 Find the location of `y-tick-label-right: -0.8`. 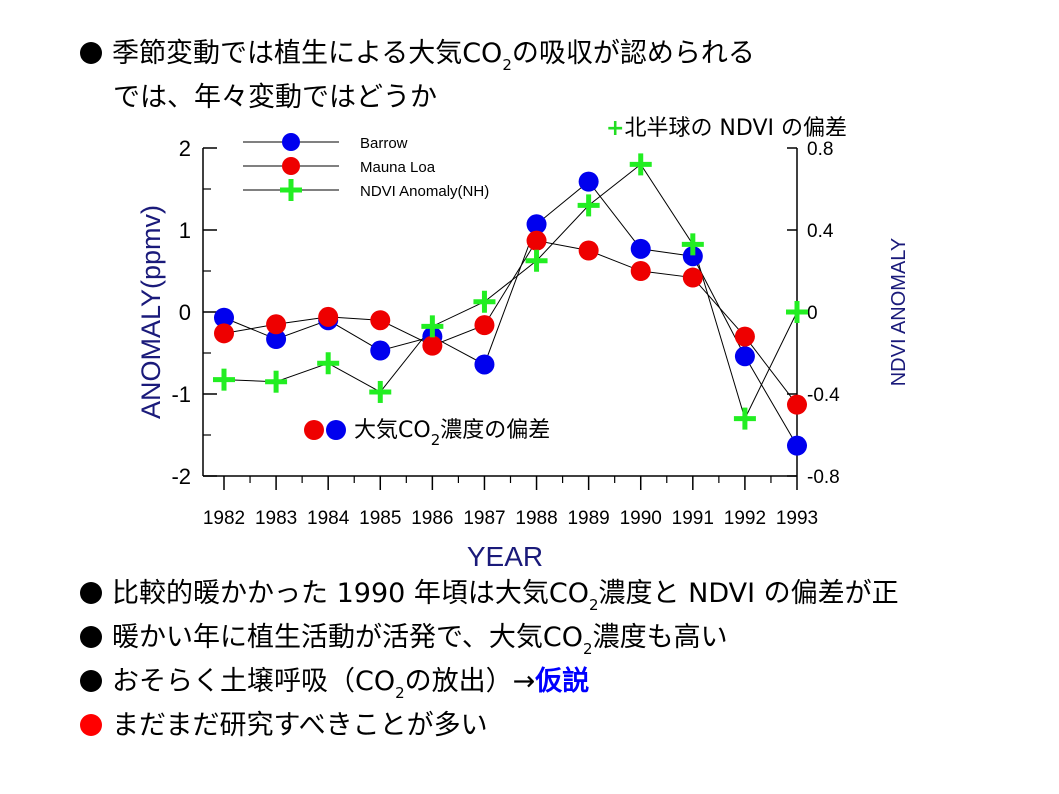

y-tick-label-right: -0.8 is located at coordinates (823, 477).